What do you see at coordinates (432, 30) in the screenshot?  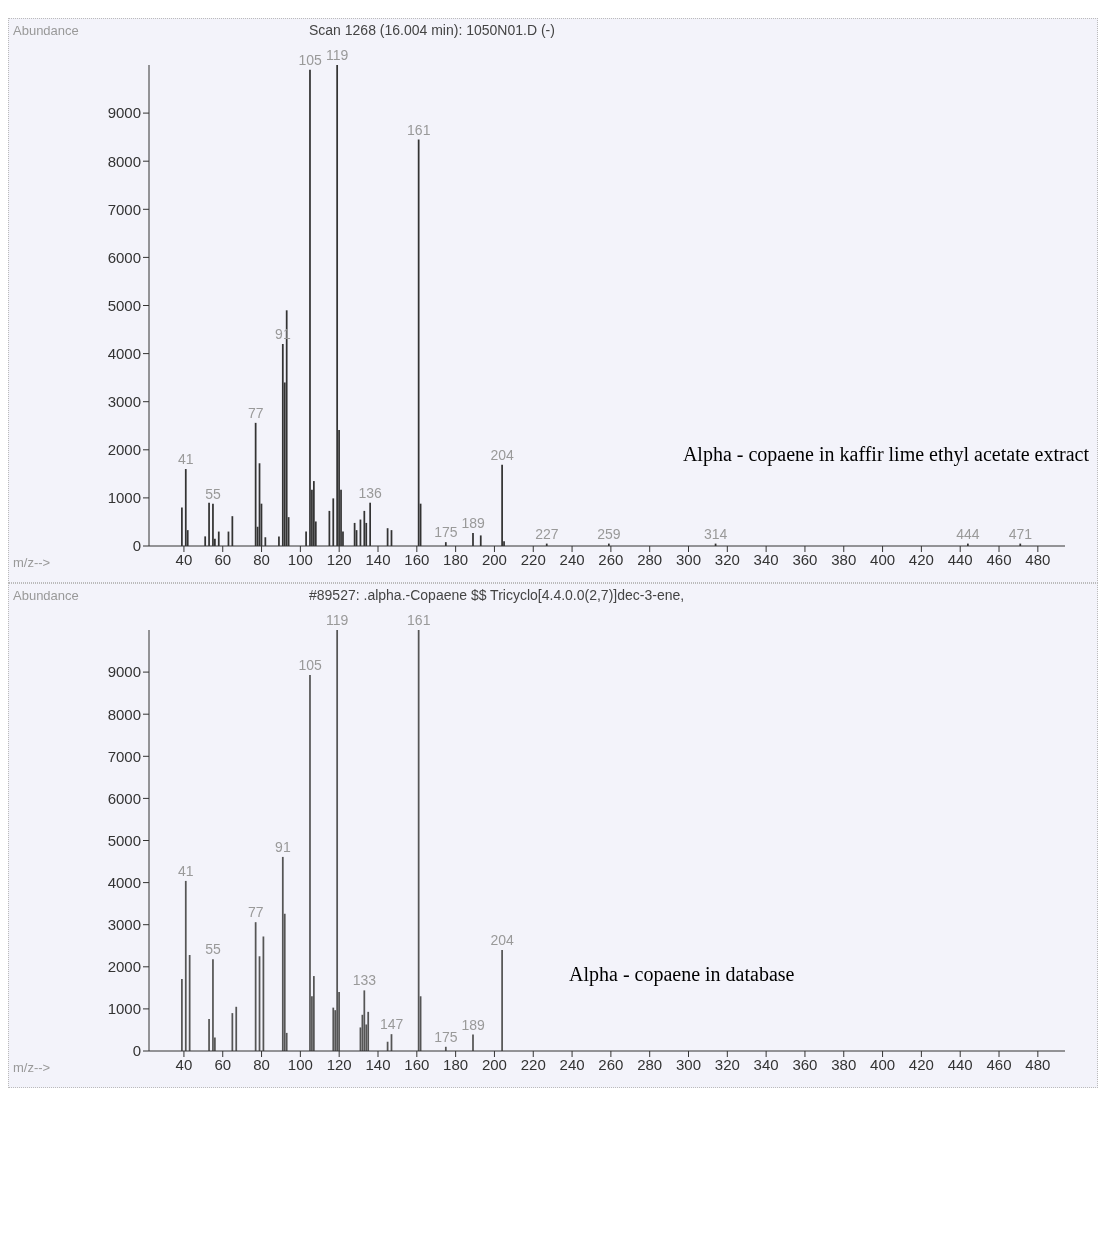 I see `chart-title: Scan 1268 (16.004 min): 1050N01.D (-)` at bounding box center [432, 30].